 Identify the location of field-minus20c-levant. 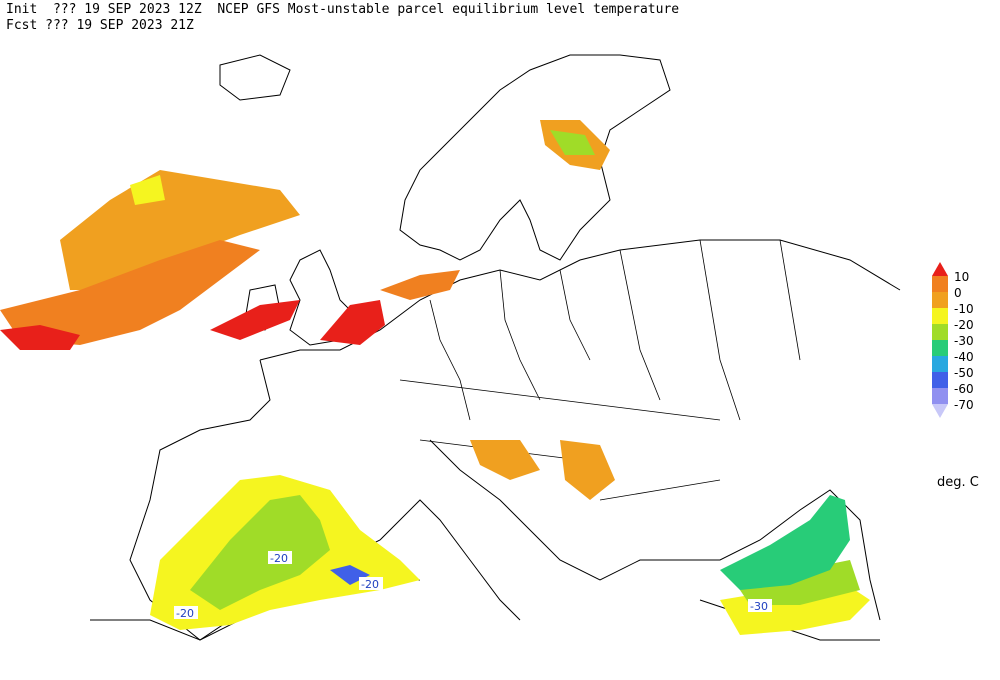
(800, 582).